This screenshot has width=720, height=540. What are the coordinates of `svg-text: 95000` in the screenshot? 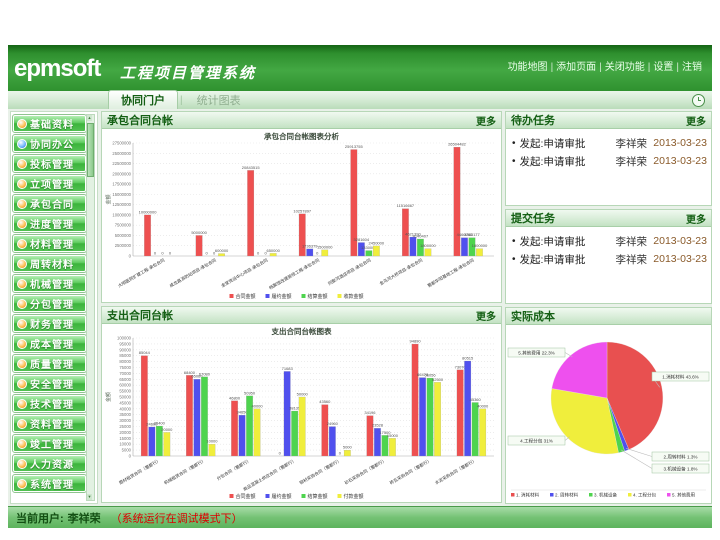 It's located at (125, 343).